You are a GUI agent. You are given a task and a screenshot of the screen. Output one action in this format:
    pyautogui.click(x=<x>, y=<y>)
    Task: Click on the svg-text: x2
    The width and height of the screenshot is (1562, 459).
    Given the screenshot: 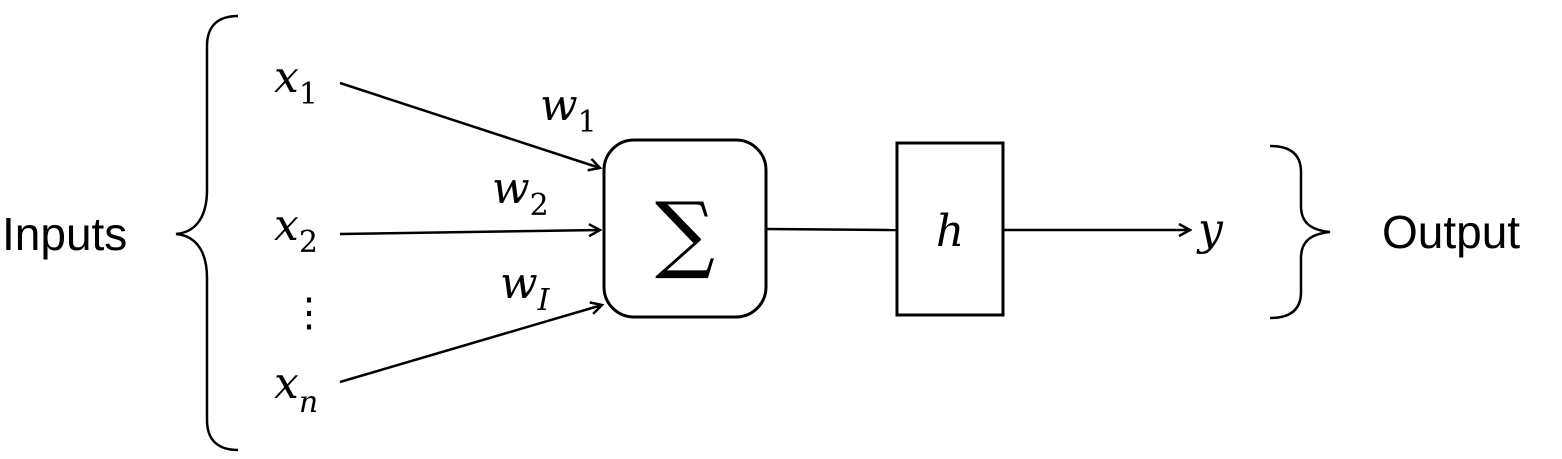 What is the action you would take?
    pyautogui.click(x=296, y=230)
    